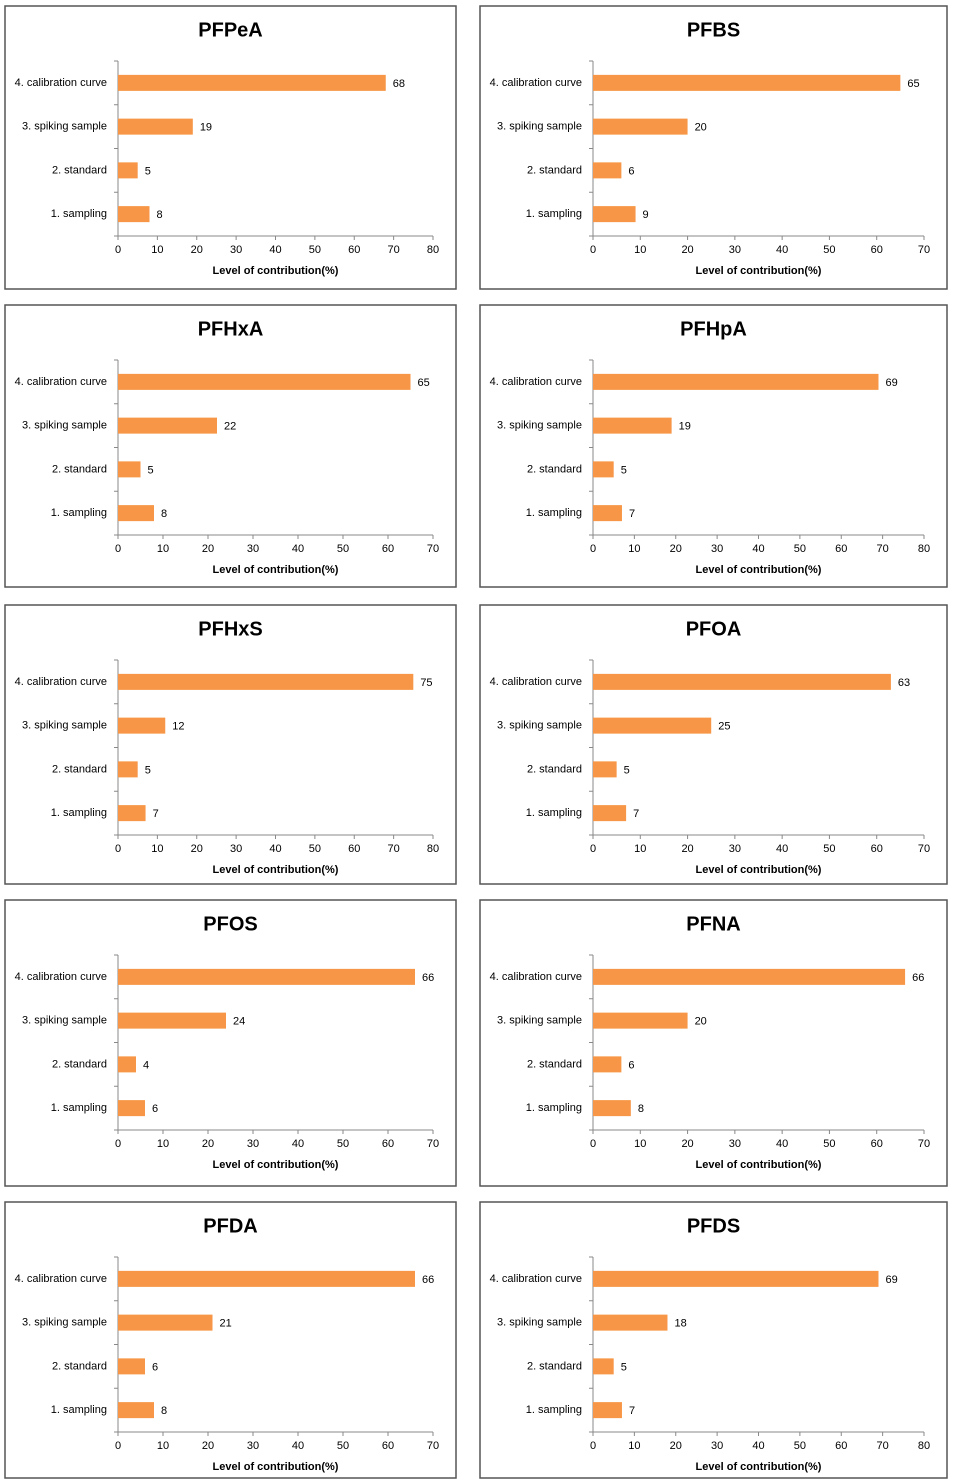 Image resolution: width=954 pixels, height=1482 pixels. What do you see at coordinates (399, 84) in the screenshot?
I see `data-label: 68` at bounding box center [399, 84].